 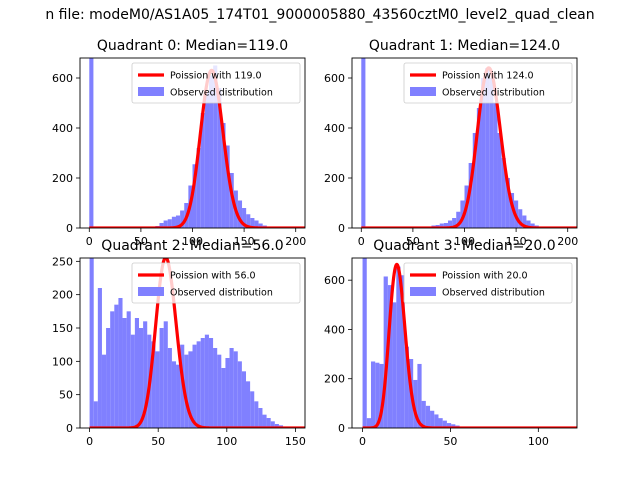 I want to click on y-tick-label: 150, so click(x=62, y=328).